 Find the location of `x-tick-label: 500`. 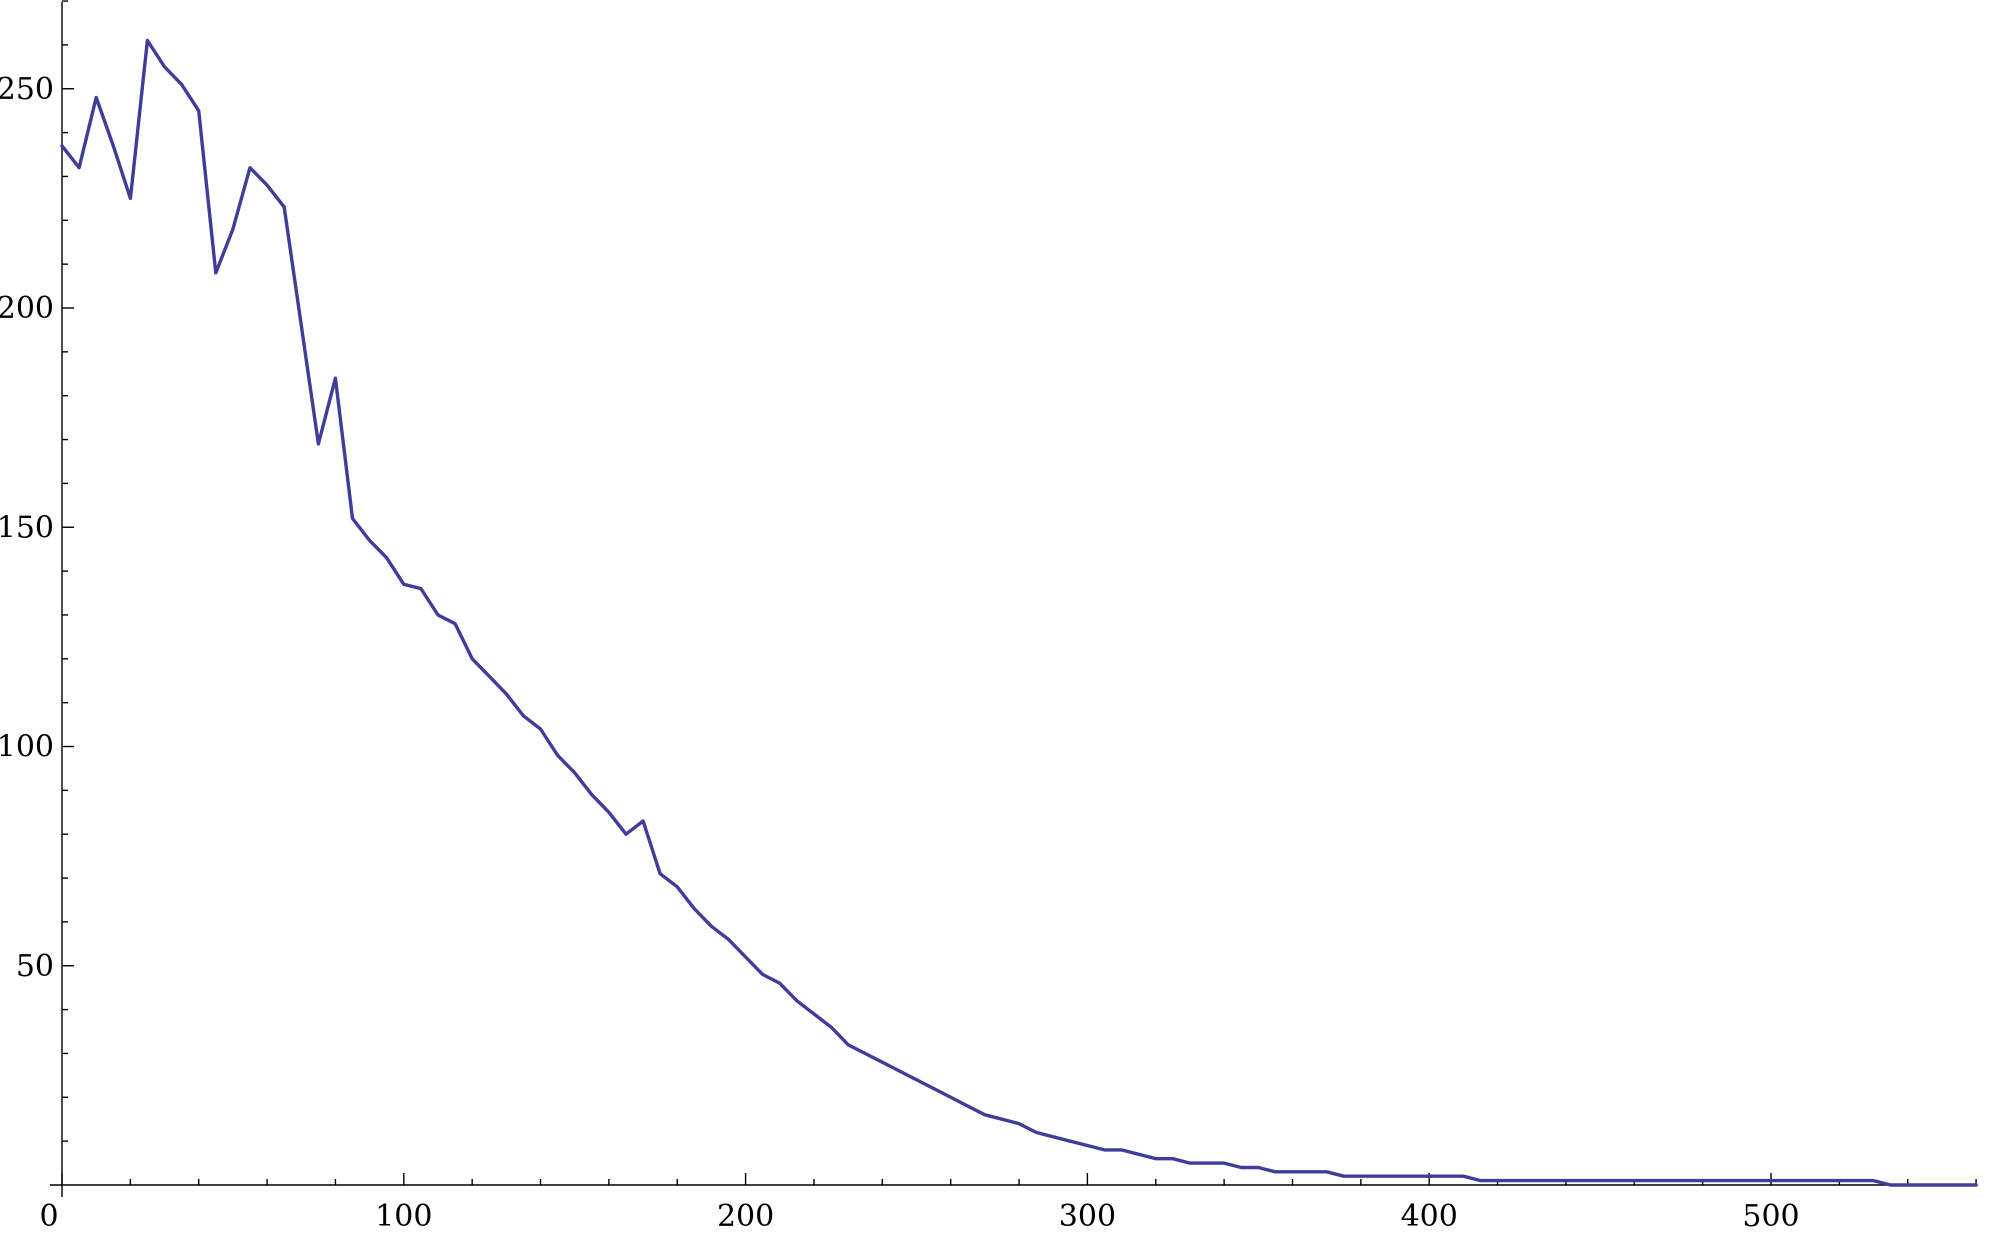

x-tick-label: 500 is located at coordinates (1770, 1216).